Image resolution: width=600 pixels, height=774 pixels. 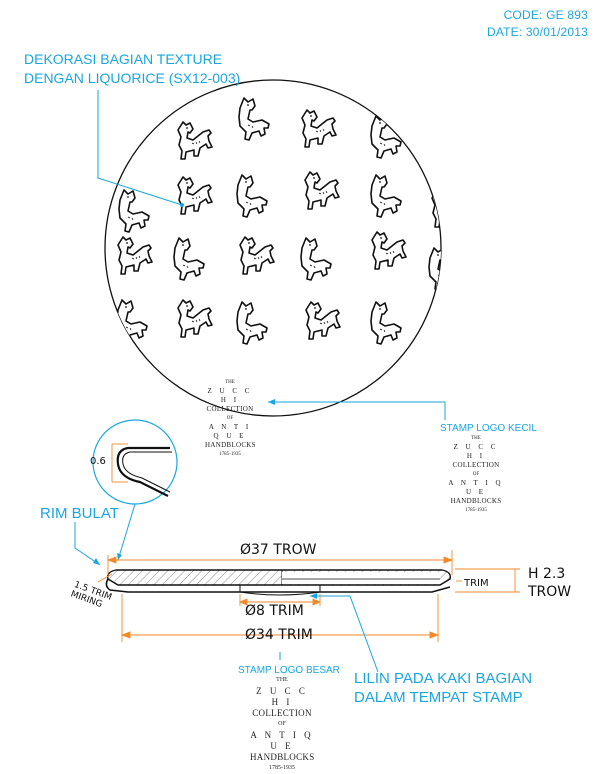 I want to click on wax-label-line2: DALAM TEMPAT STAMP, so click(x=438, y=697).